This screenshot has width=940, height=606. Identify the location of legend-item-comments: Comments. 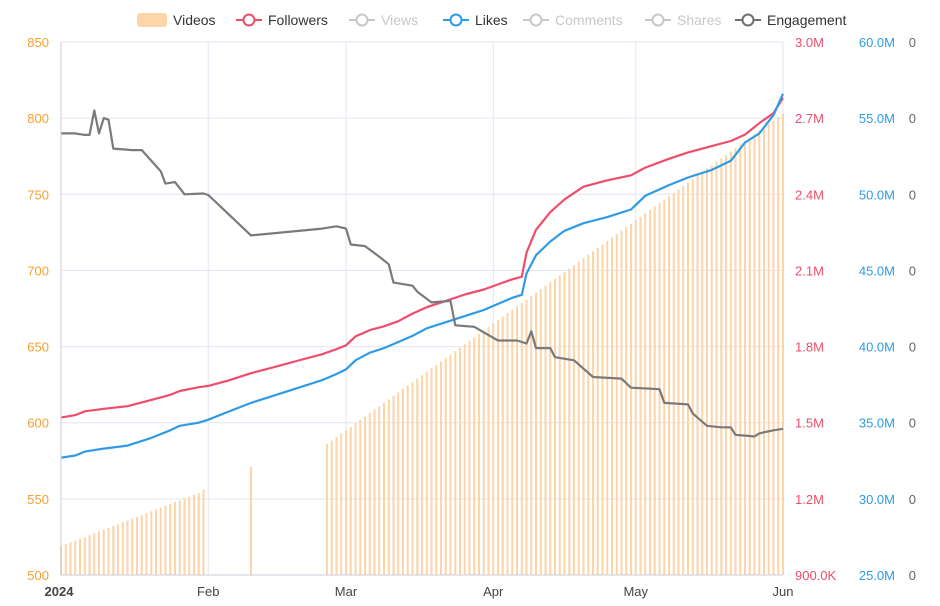
(573, 20).